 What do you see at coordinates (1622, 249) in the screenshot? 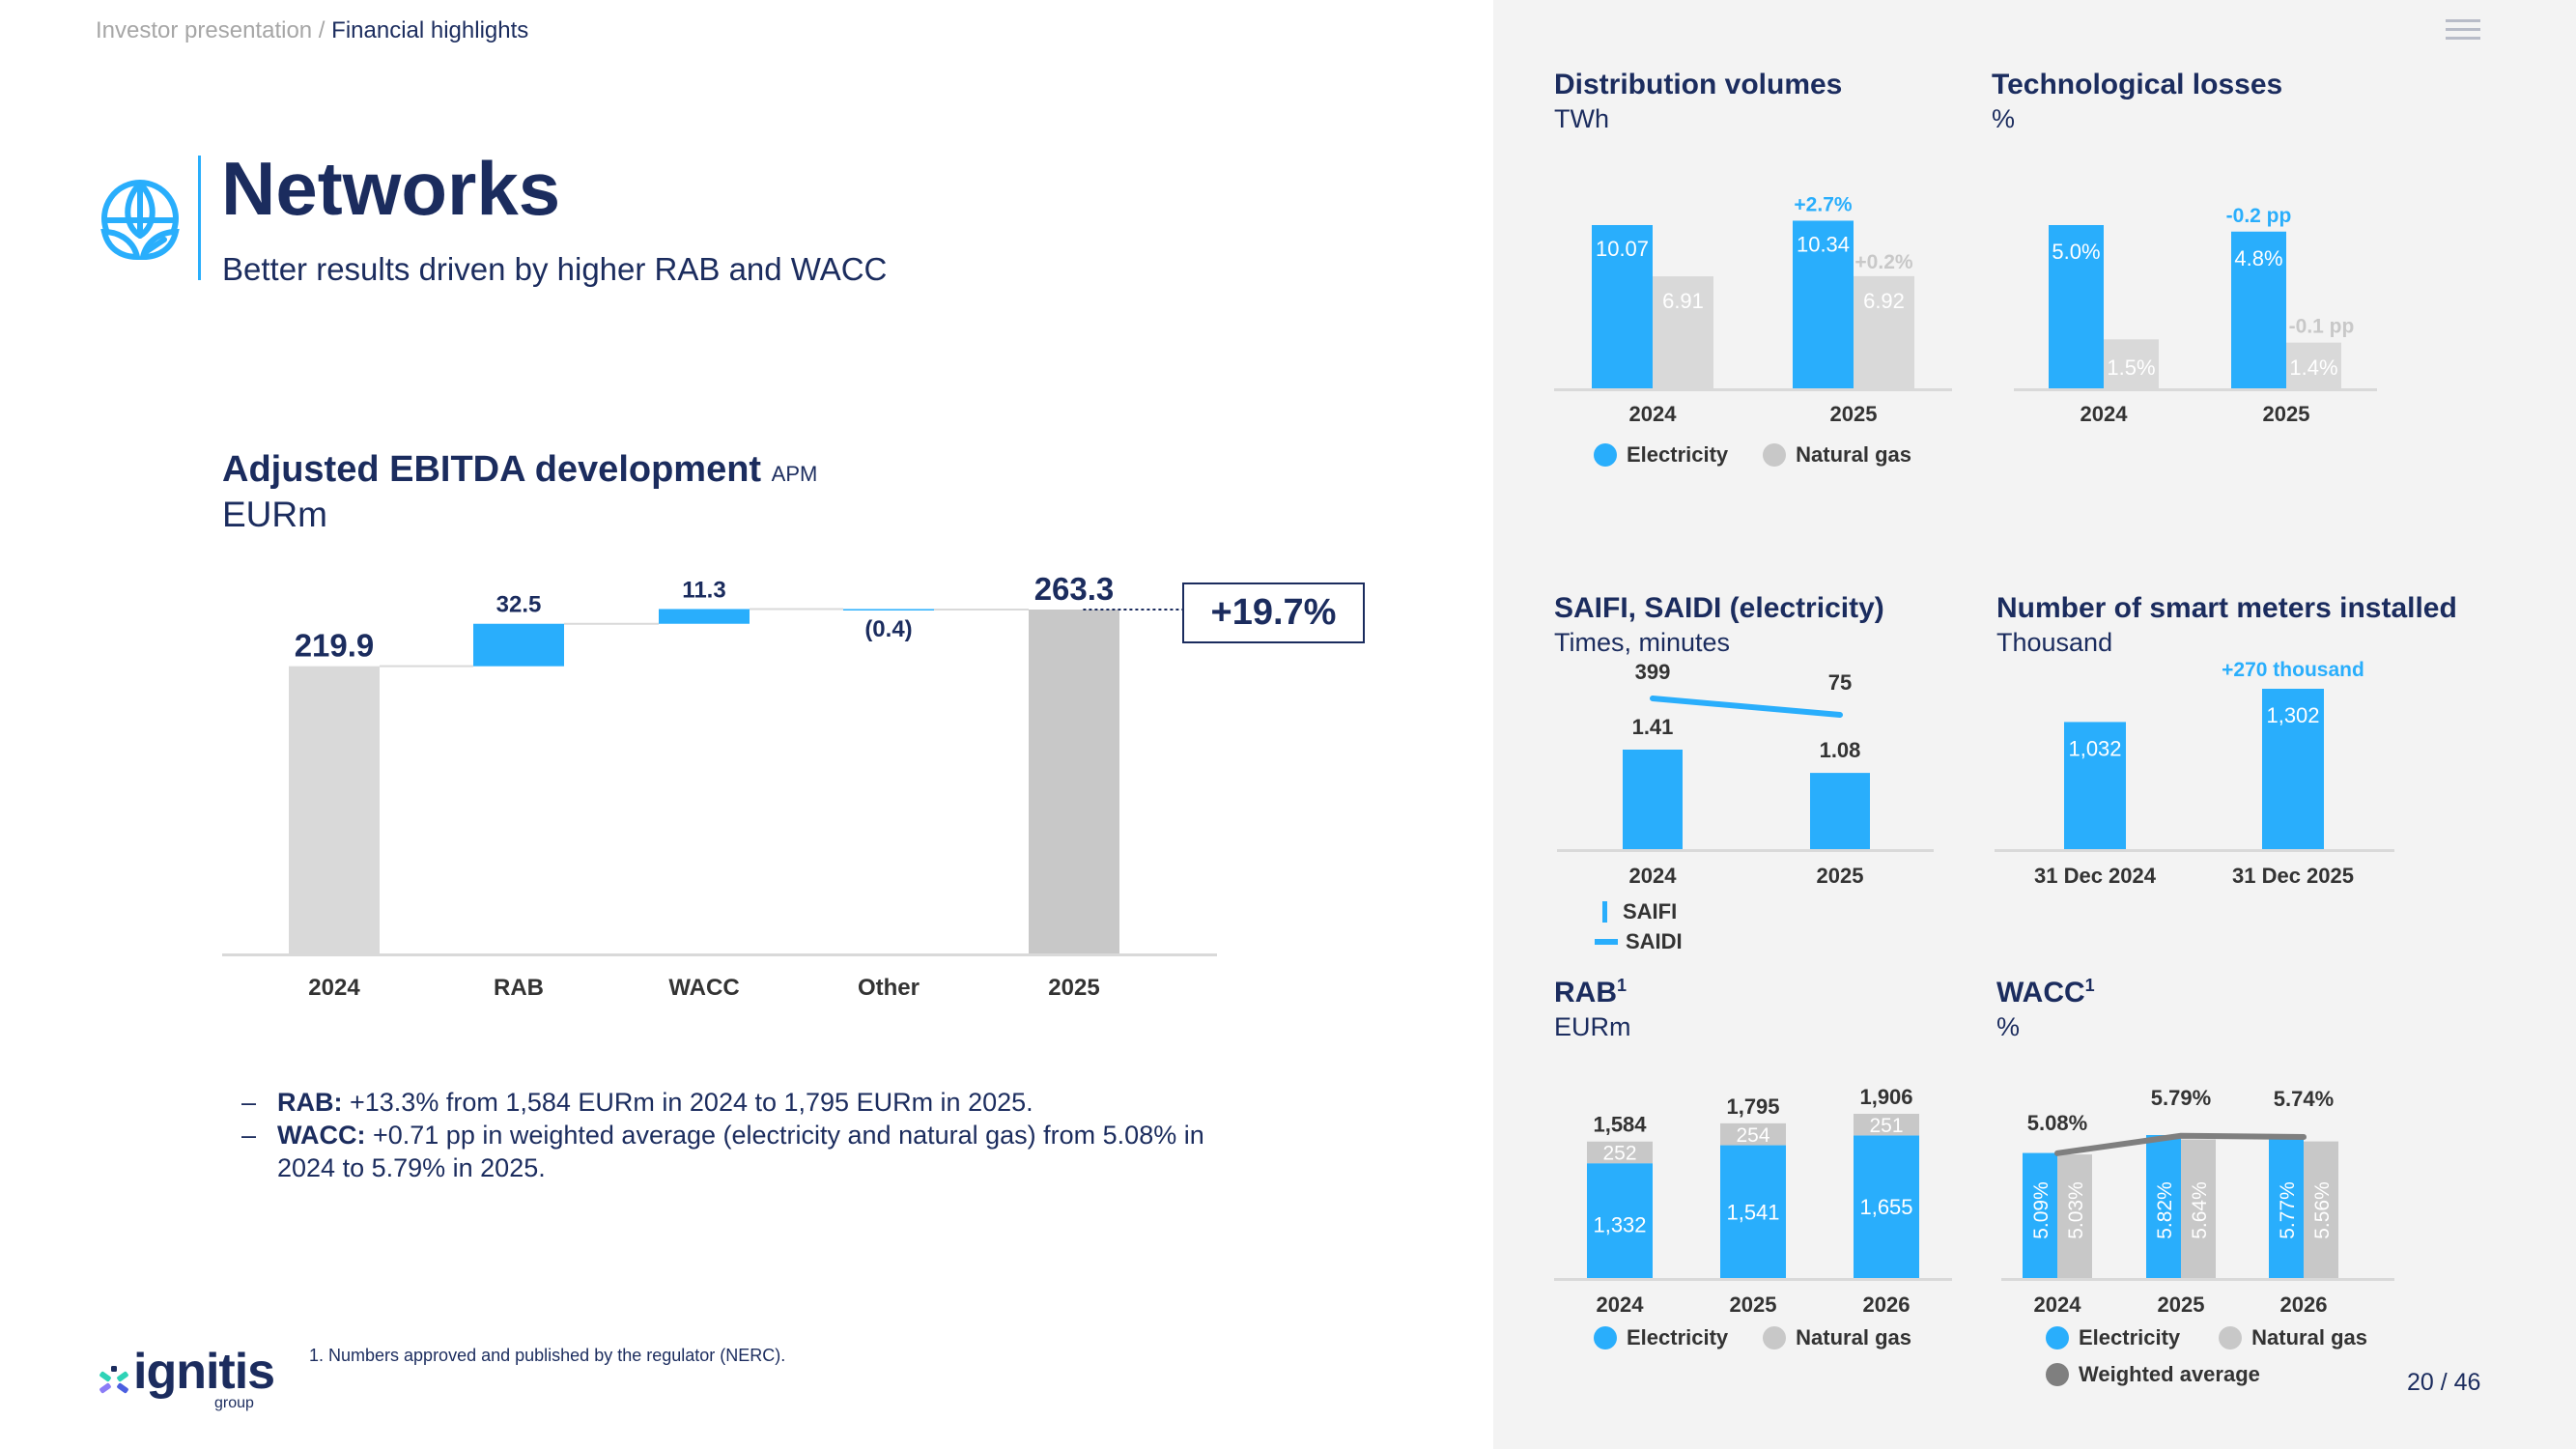
I see `bar-value-label: 10.07` at bounding box center [1622, 249].